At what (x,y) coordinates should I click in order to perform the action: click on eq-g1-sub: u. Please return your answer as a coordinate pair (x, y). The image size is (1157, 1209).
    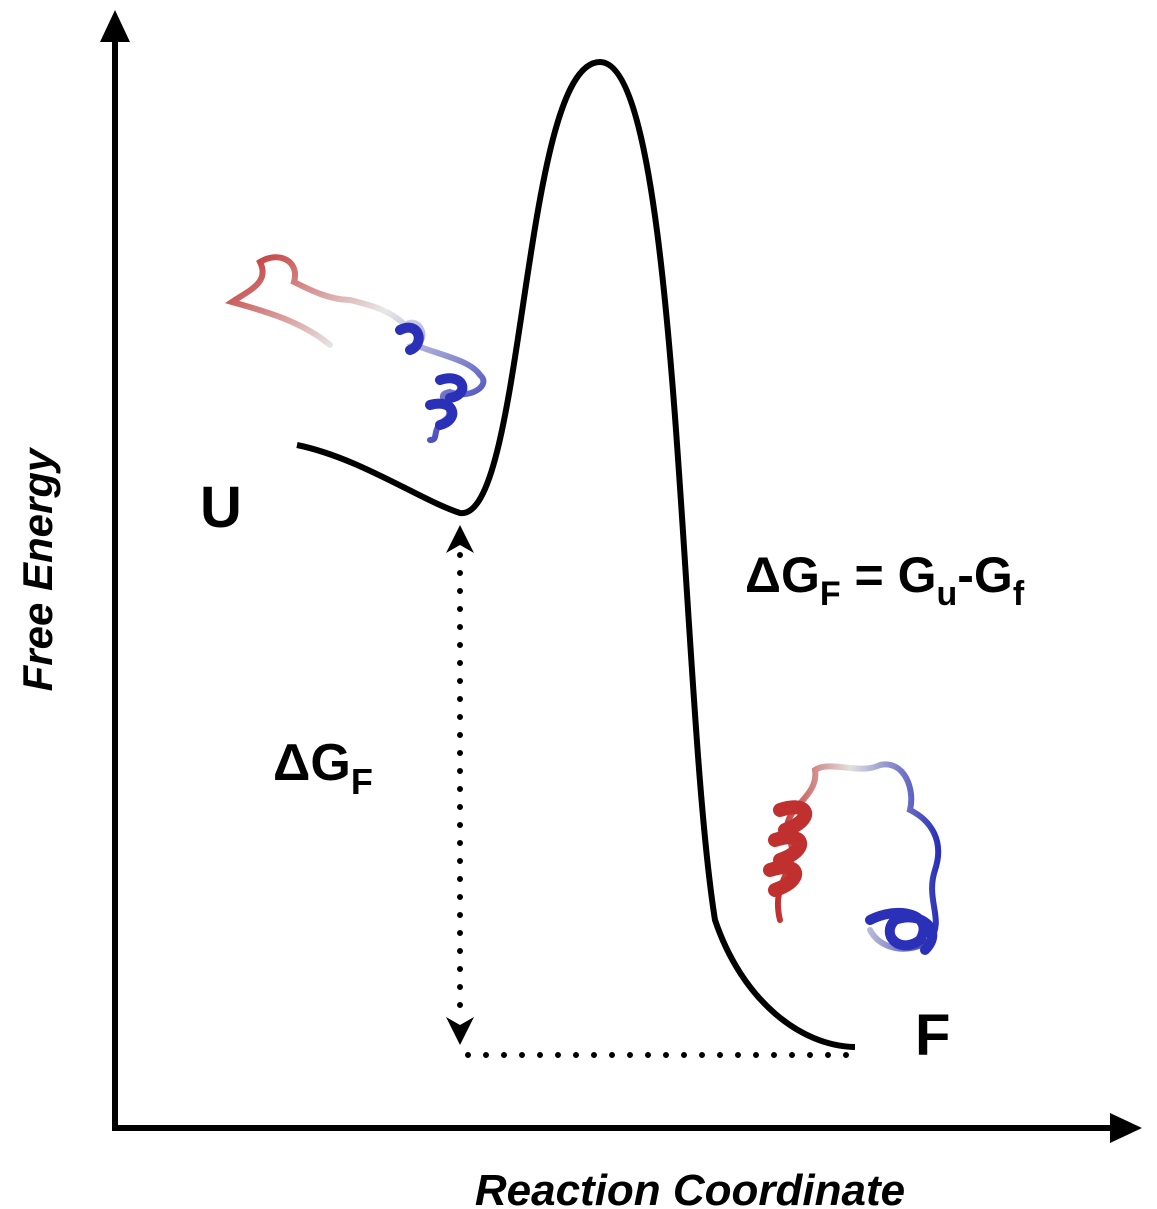
    Looking at the image, I should click on (947, 594).